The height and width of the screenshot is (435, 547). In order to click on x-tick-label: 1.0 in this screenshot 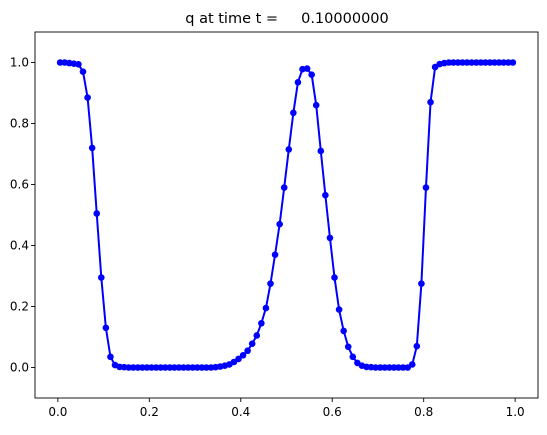, I will do `click(515, 412)`.